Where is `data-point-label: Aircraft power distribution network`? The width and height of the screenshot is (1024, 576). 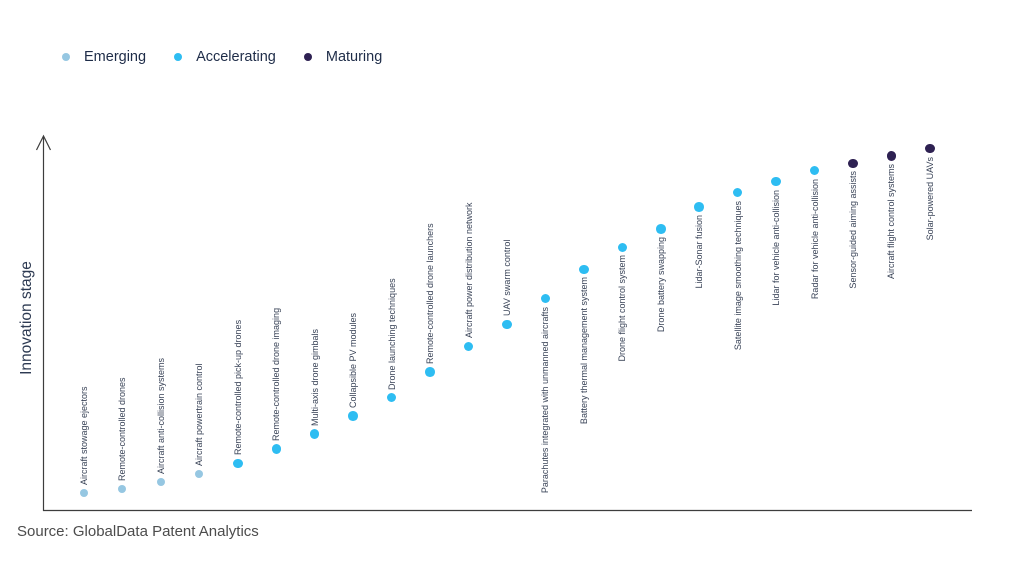 data-point-label: Aircraft power distribution network is located at coordinates (468, 270).